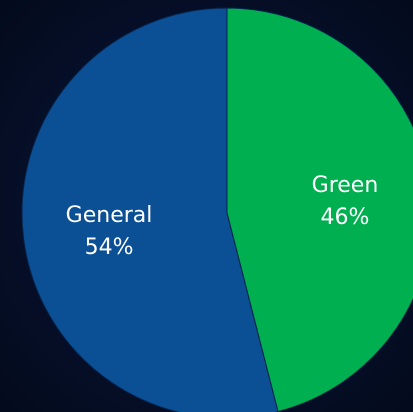 The image size is (413, 412). I want to click on slice-label-general: General, so click(109, 215).